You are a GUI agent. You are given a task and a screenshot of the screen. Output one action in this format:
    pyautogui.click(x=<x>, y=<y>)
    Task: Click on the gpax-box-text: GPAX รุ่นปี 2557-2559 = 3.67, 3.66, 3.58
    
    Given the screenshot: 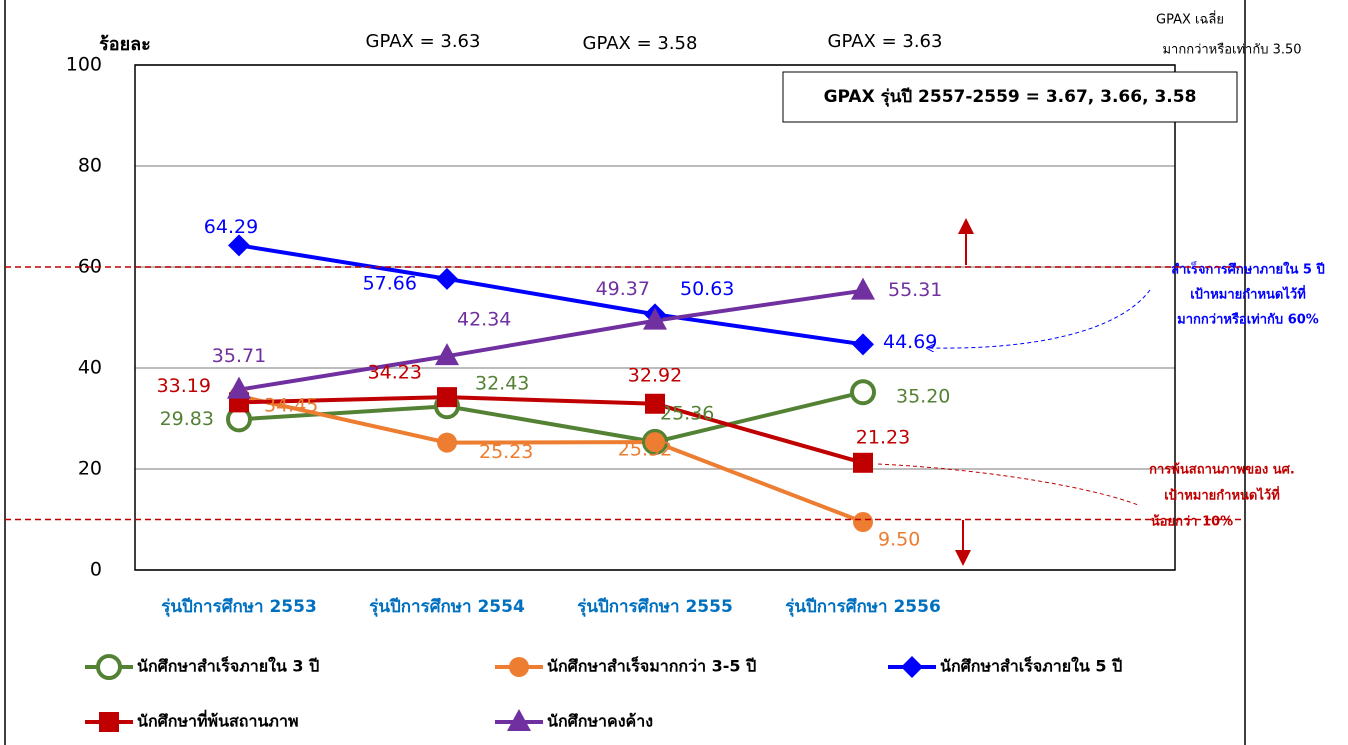 What is the action you would take?
    pyautogui.click(x=1010, y=96)
    